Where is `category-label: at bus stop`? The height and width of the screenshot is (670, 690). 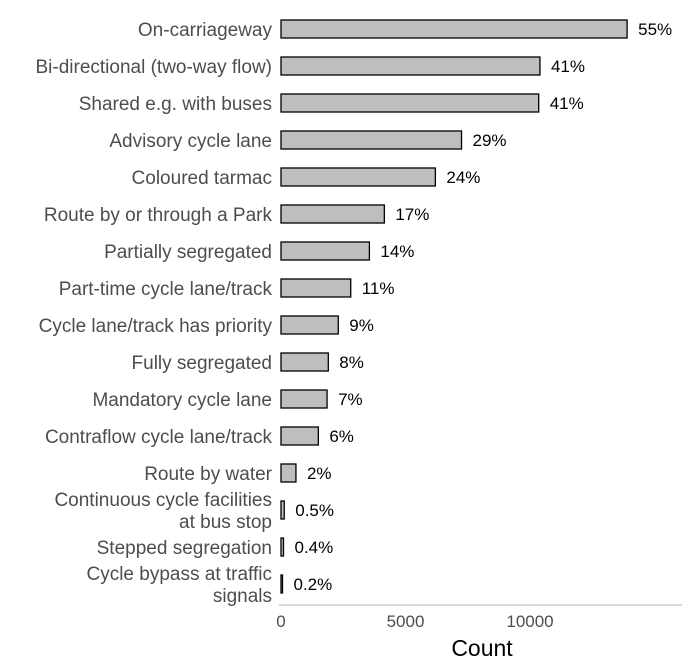 category-label: at bus stop is located at coordinates (225, 522).